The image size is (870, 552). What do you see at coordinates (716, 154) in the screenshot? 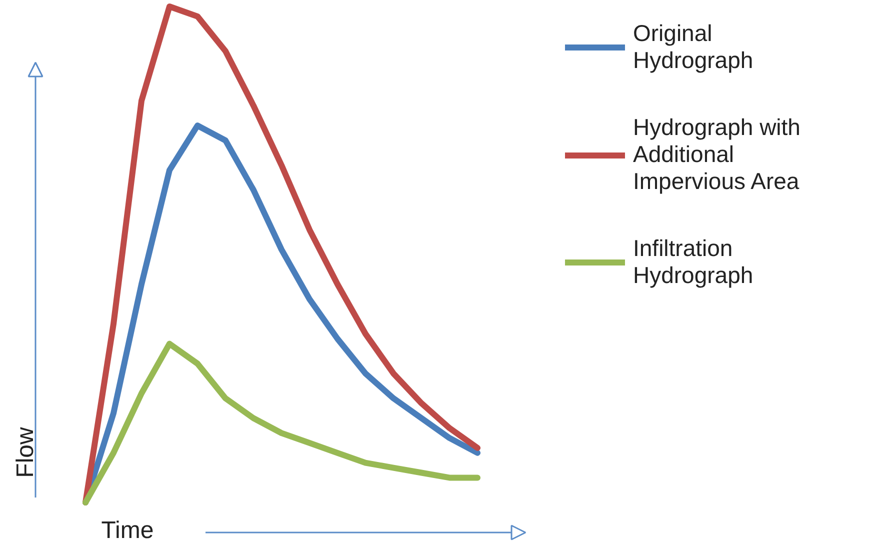
I see `legend-label: Hydrograph with Additional Impervious Area` at bounding box center [716, 154].